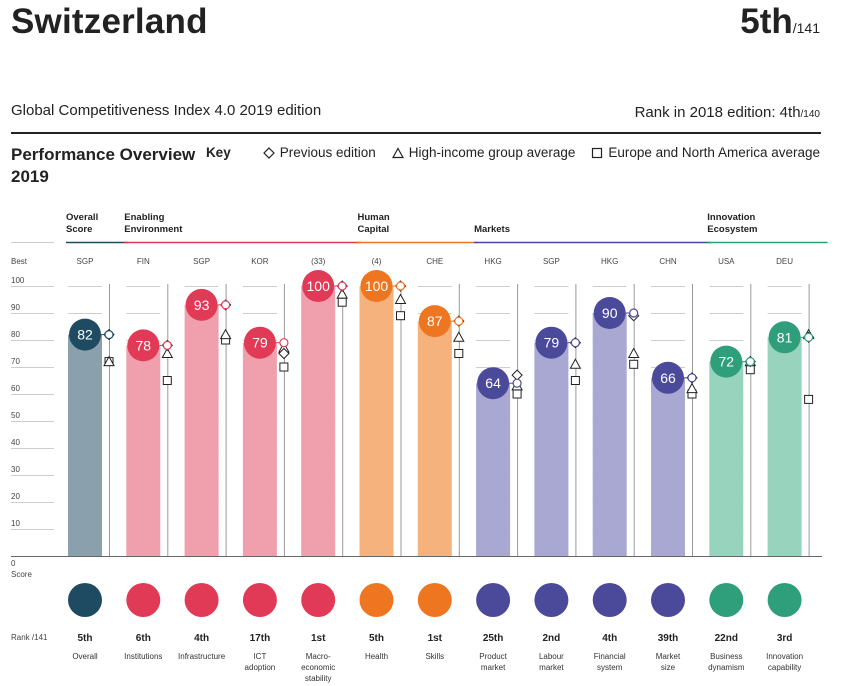 Image resolution: width=847 pixels, height=686 pixels. Describe the element at coordinates (259, 656) in the screenshot. I see `pillar-name-label: ICT` at that location.